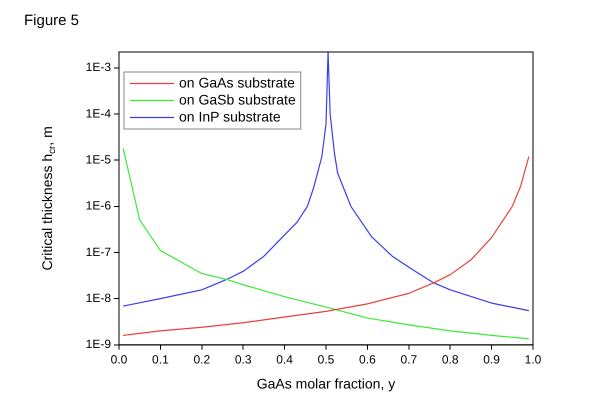 The width and height of the screenshot is (603, 415). I want to click on y-axis-title: Critical thickness hcr, m, so click(48, 198).